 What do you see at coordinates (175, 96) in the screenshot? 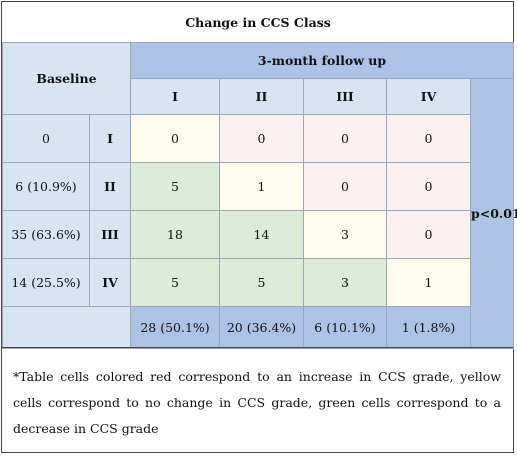
I see `column-header-i: I` at bounding box center [175, 96].